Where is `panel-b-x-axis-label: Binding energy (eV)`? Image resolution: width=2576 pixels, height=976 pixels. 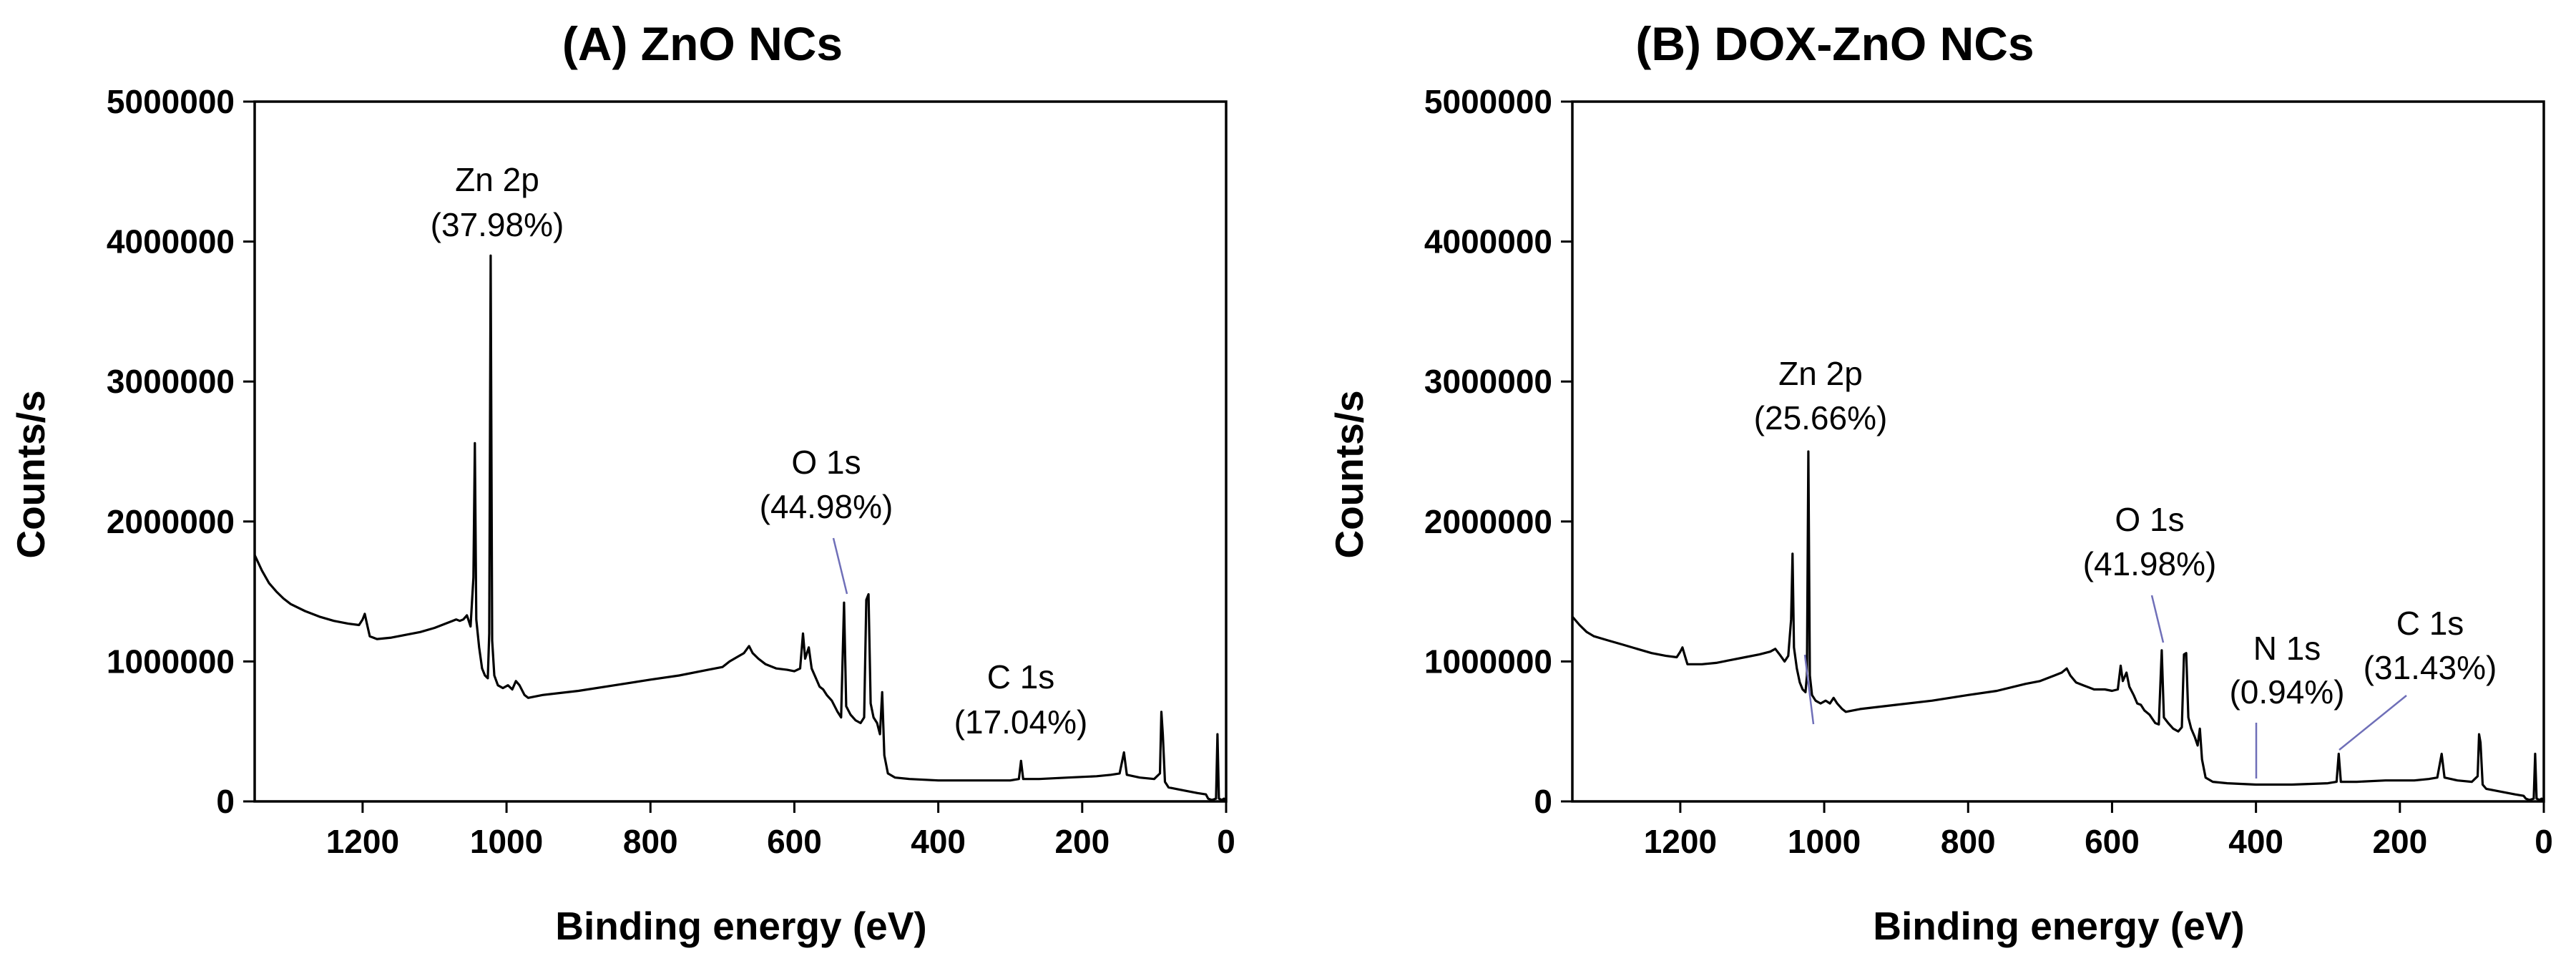
panel-b-x-axis-label: Binding energy (eV) is located at coordinates (2059, 926).